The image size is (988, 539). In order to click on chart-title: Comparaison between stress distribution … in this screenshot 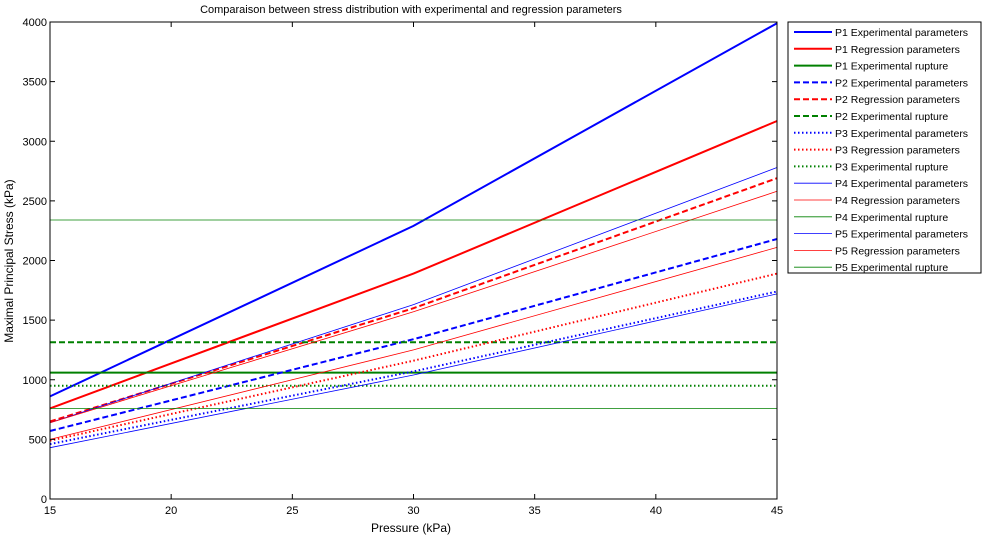, I will do `click(411, 10)`.